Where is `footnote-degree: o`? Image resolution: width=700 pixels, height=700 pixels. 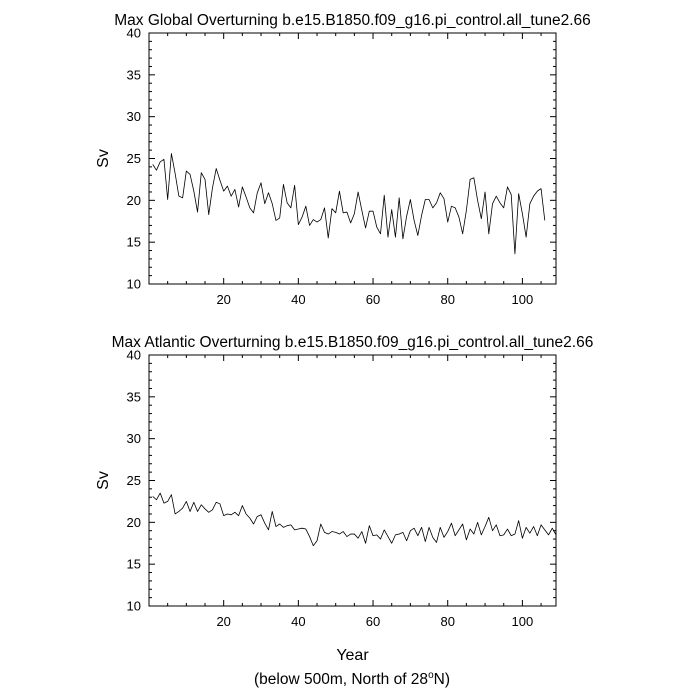
footnote-degree: o is located at coordinates (431, 675).